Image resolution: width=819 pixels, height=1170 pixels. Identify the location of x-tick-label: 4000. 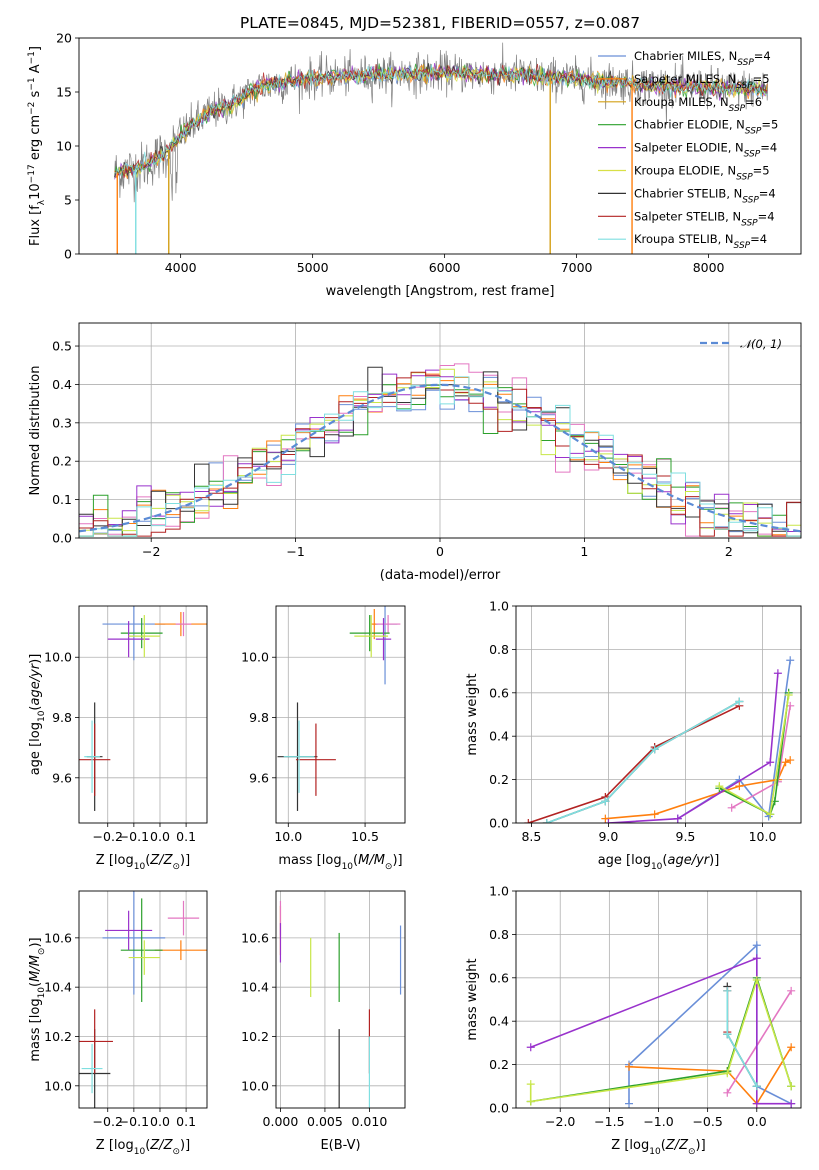
(181, 267).